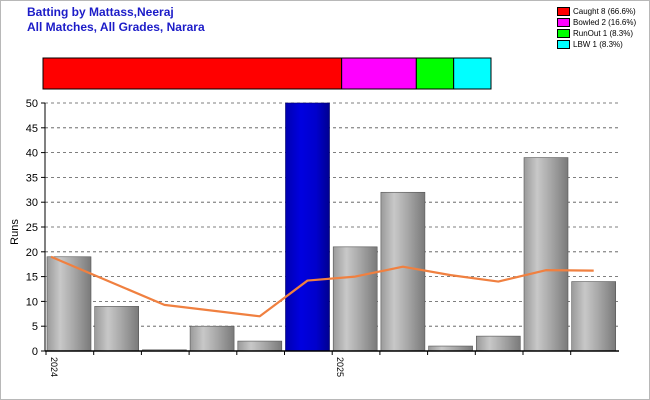  I want to click on legend-swatch-runout, so click(563, 33).